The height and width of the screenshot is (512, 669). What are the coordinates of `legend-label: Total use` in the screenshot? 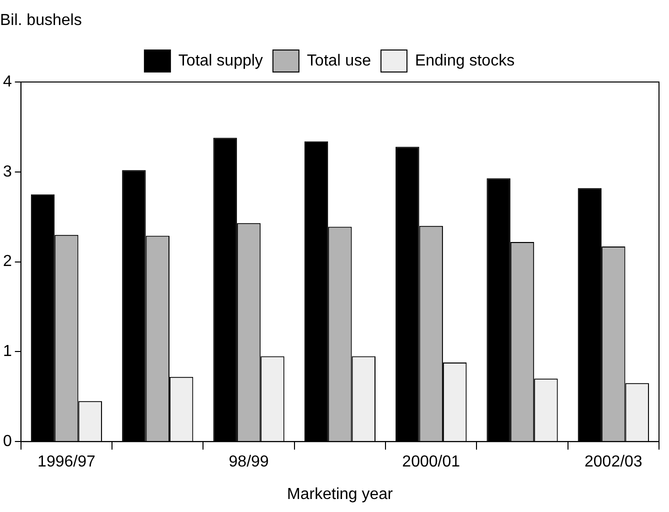 It's located at (339, 61).